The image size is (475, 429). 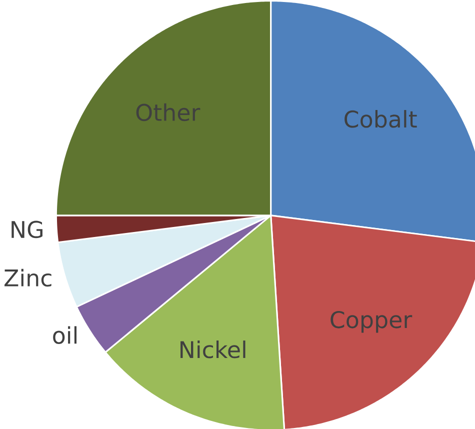 What do you see at coordinates (64, 335) in the screenshot?
I see `slice-label: oil` at bounding box center [64, 335].